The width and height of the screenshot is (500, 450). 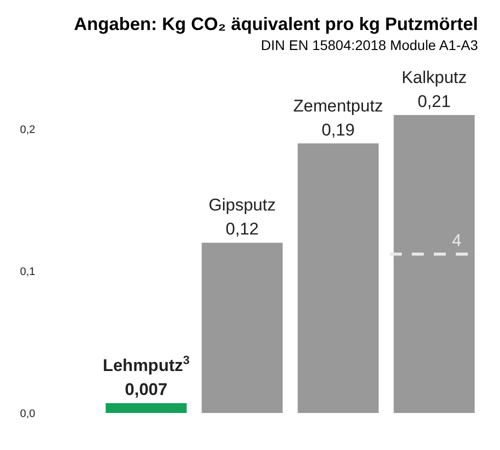 I want to click on y-tick-label: 0,0, so click(x=28, y=414).